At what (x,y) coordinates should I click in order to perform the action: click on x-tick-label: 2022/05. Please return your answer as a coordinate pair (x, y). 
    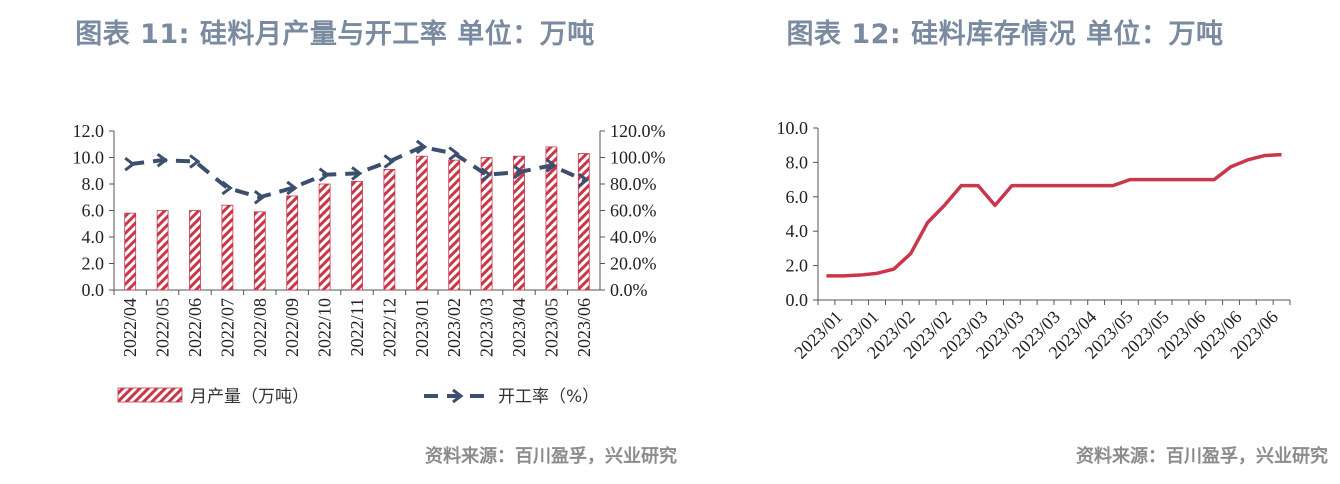
    Looking at the image, I should click on (163, 327).